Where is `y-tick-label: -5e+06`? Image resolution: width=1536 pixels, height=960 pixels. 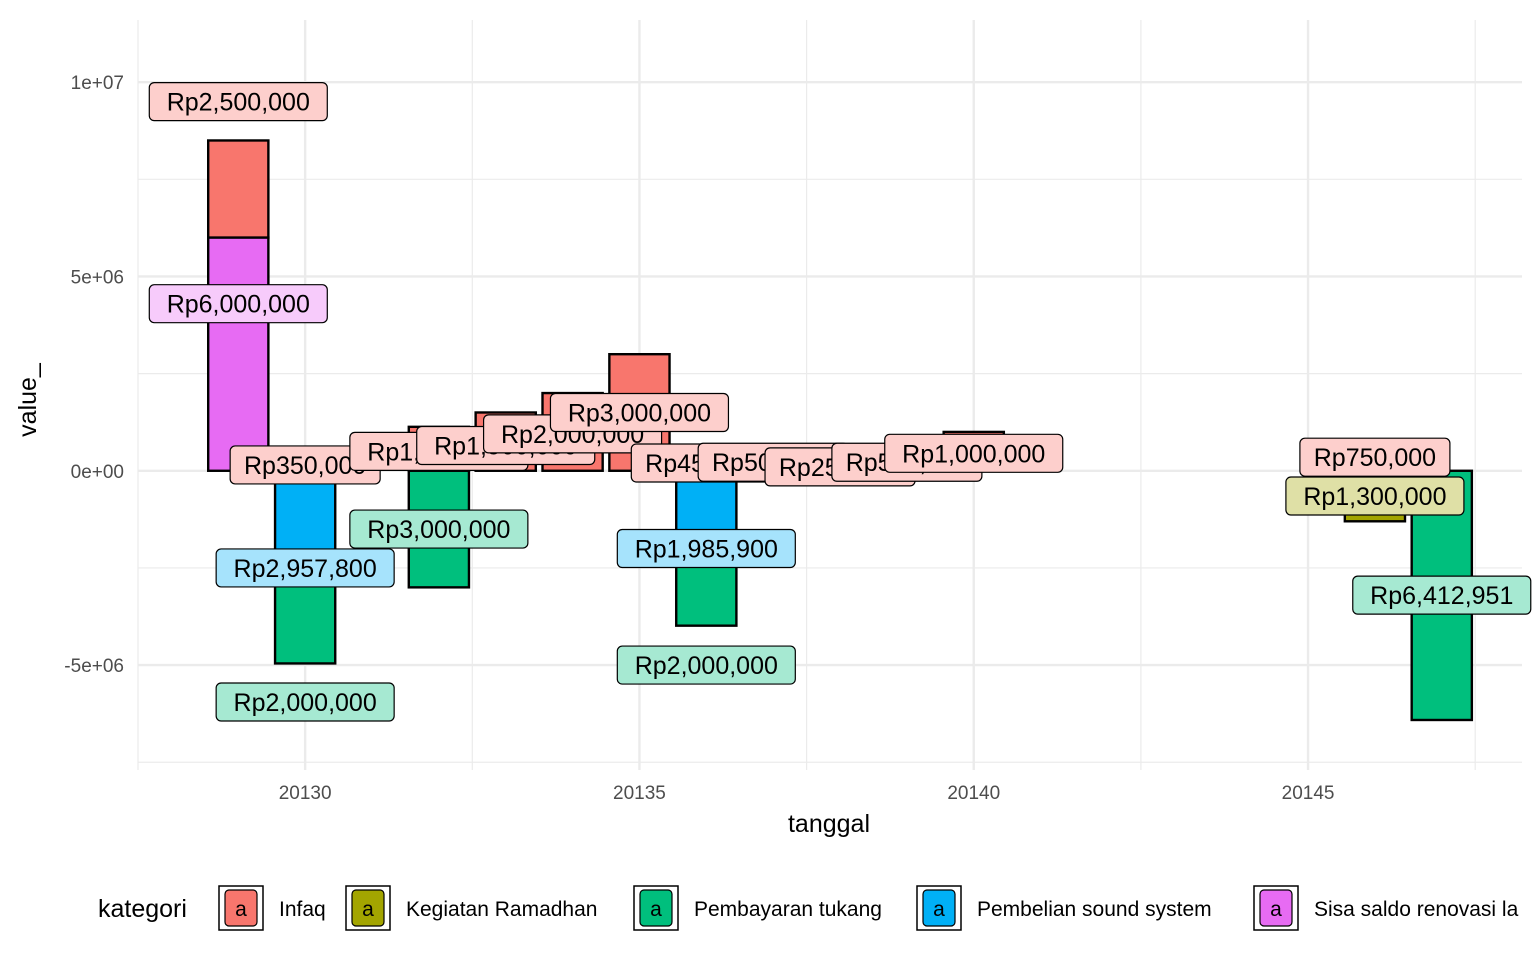
y-tick-label: -5e+06 is located at coordinates (94, 666).